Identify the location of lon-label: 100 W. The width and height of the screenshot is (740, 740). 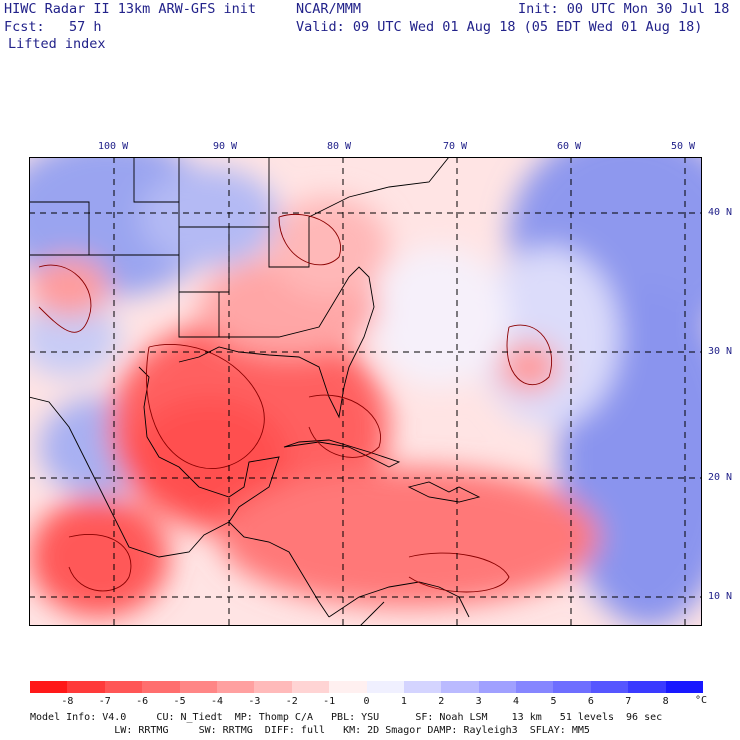
(113, 146).